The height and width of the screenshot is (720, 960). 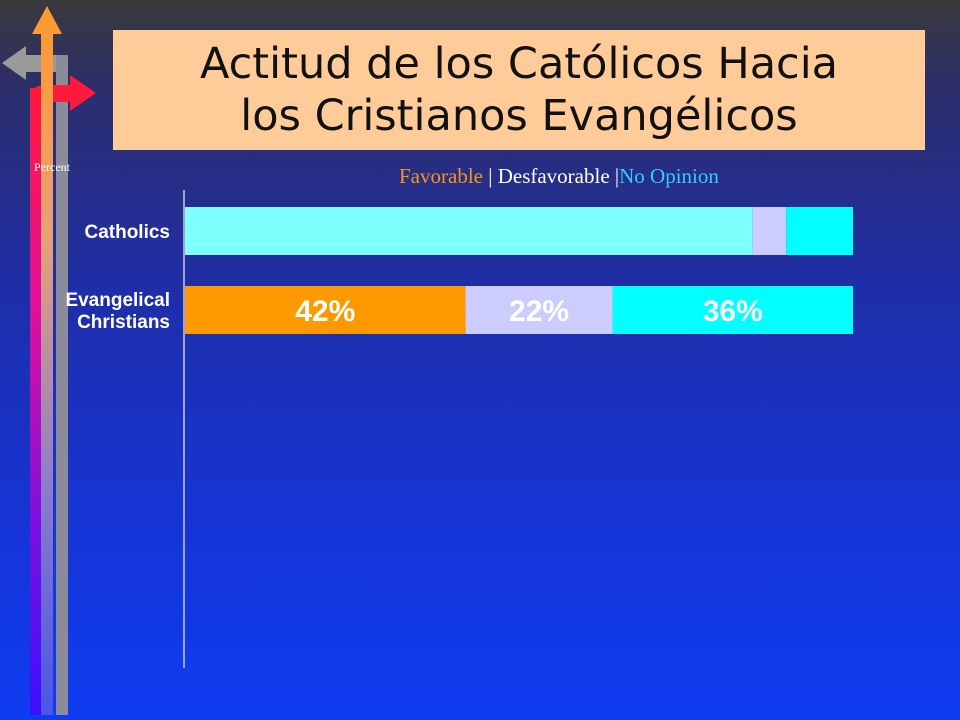 What do you see at coordinates (117, 300) in the screenshot?
I see `category-label-1-0: Evangelical` at bounding box center [117, 300].